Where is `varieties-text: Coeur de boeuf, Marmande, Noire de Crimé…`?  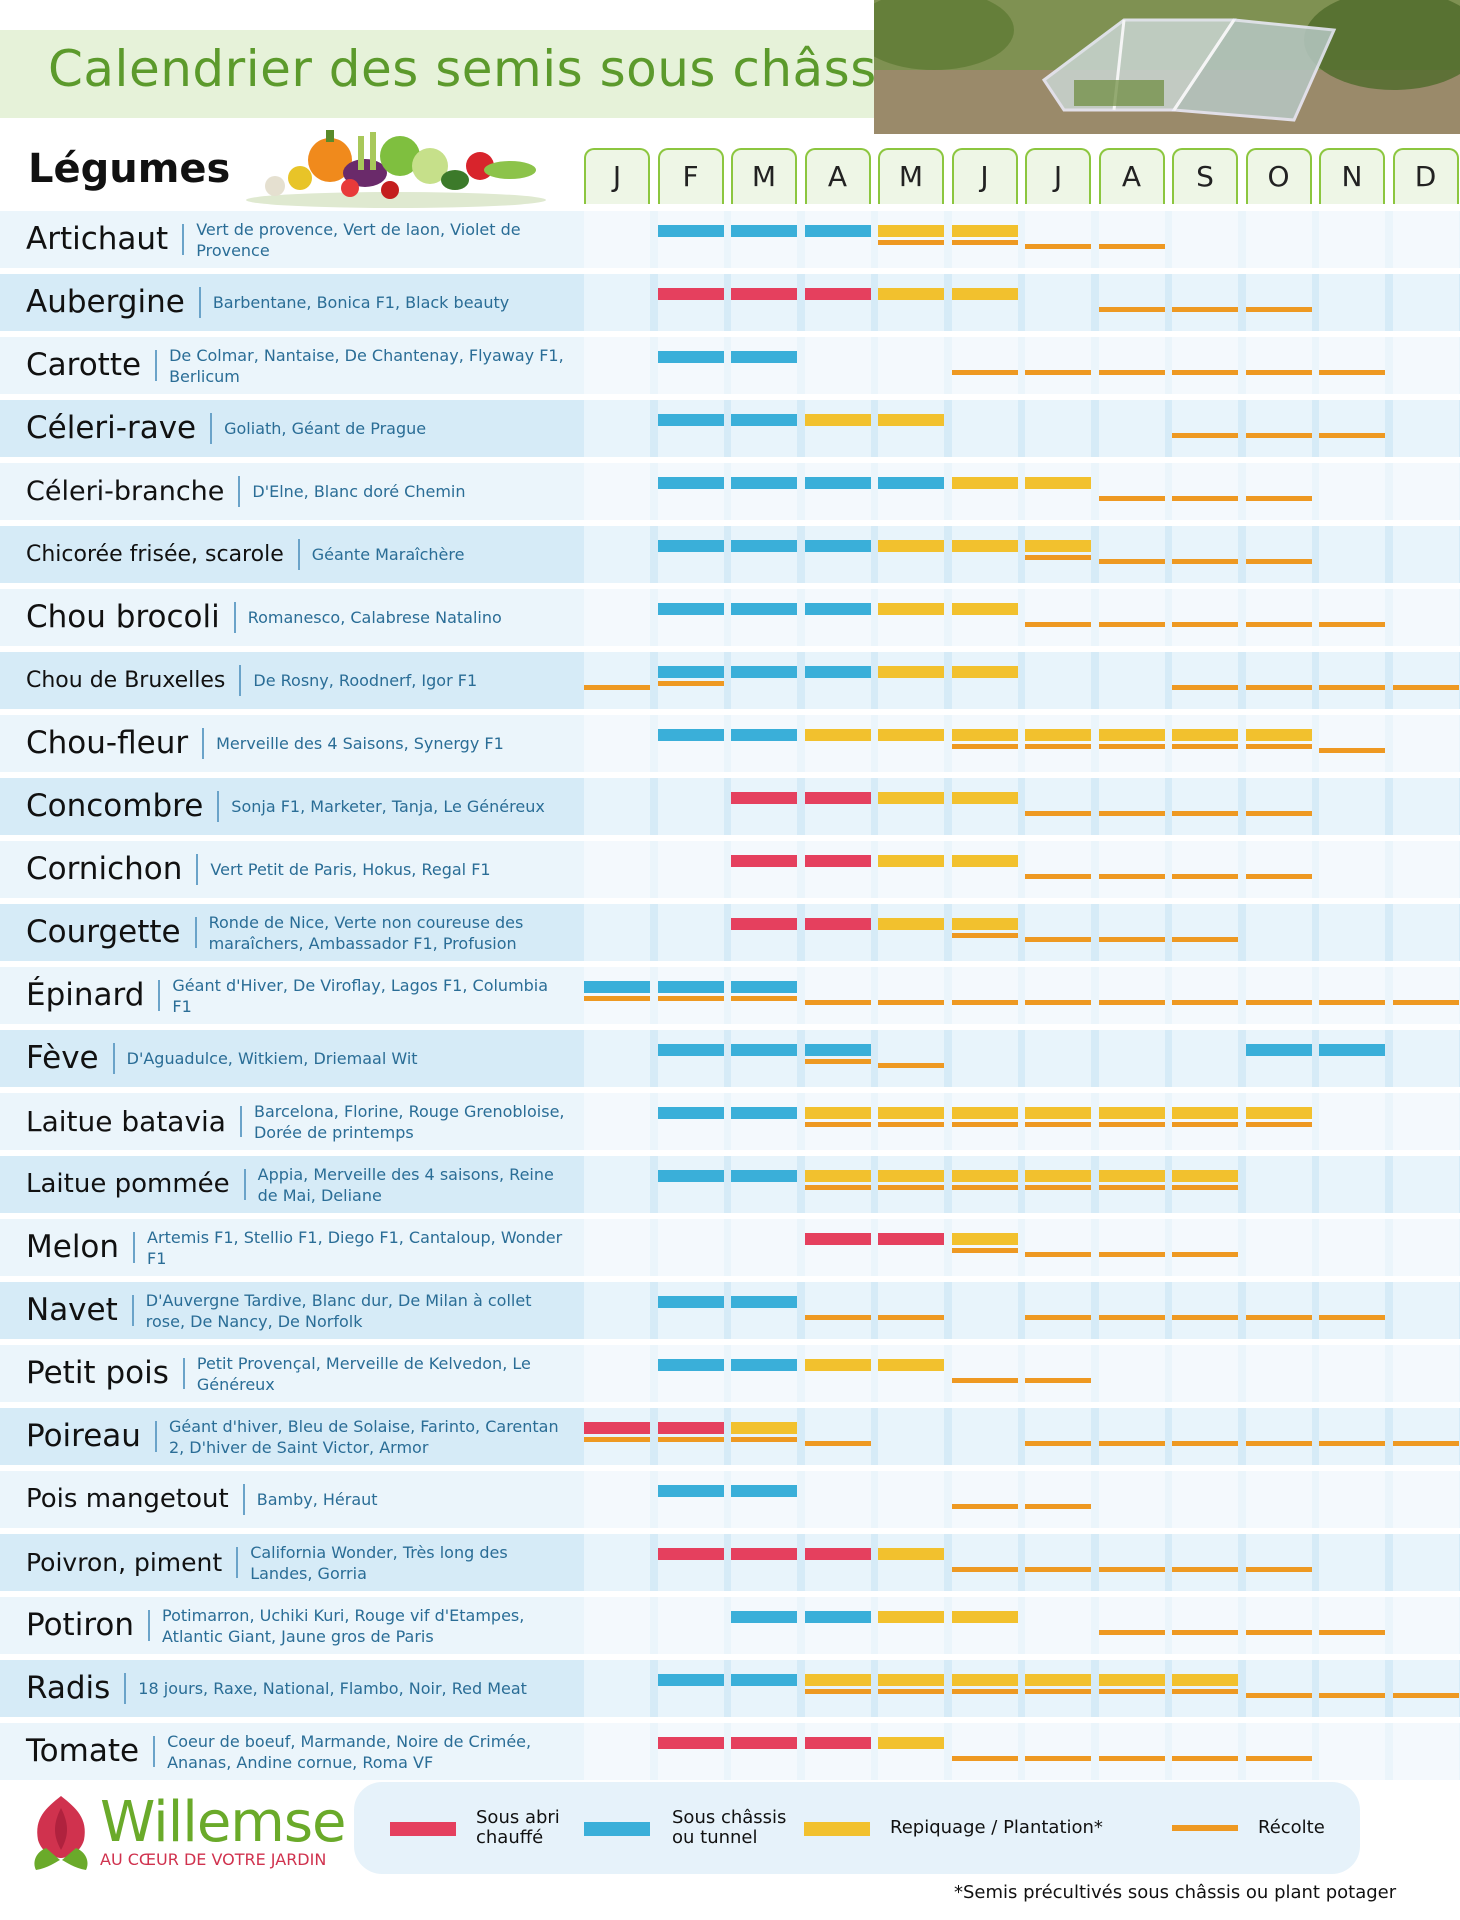 varieties-text: Coeur de boeuf, Marmande, Noire de Crimé… is located at coordinates (349, 1751).